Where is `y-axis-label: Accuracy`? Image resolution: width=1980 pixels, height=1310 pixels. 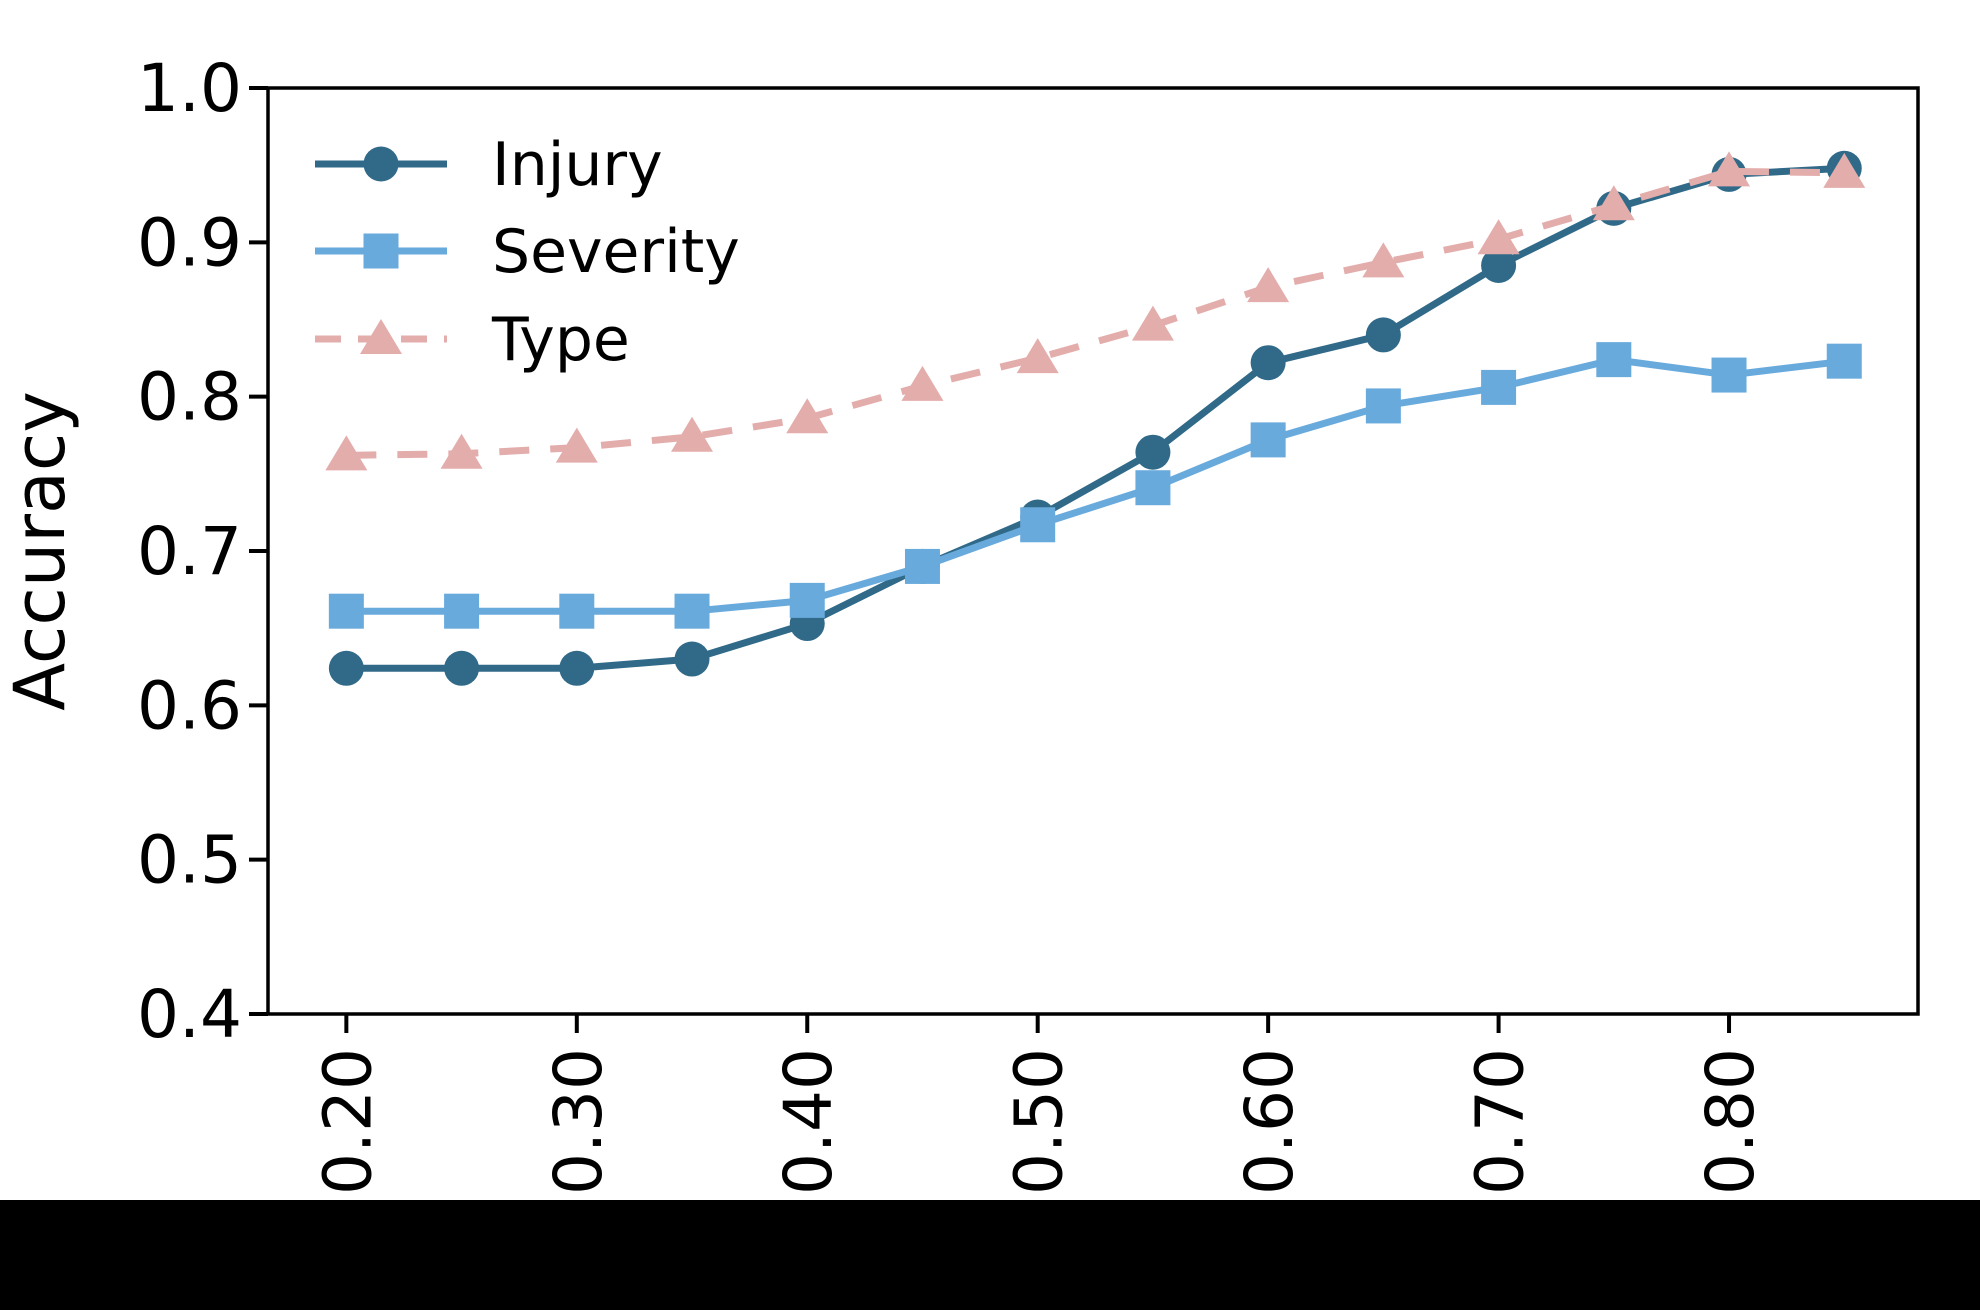
y-axis-label: Accuracy is located at coordinates (40, 551).